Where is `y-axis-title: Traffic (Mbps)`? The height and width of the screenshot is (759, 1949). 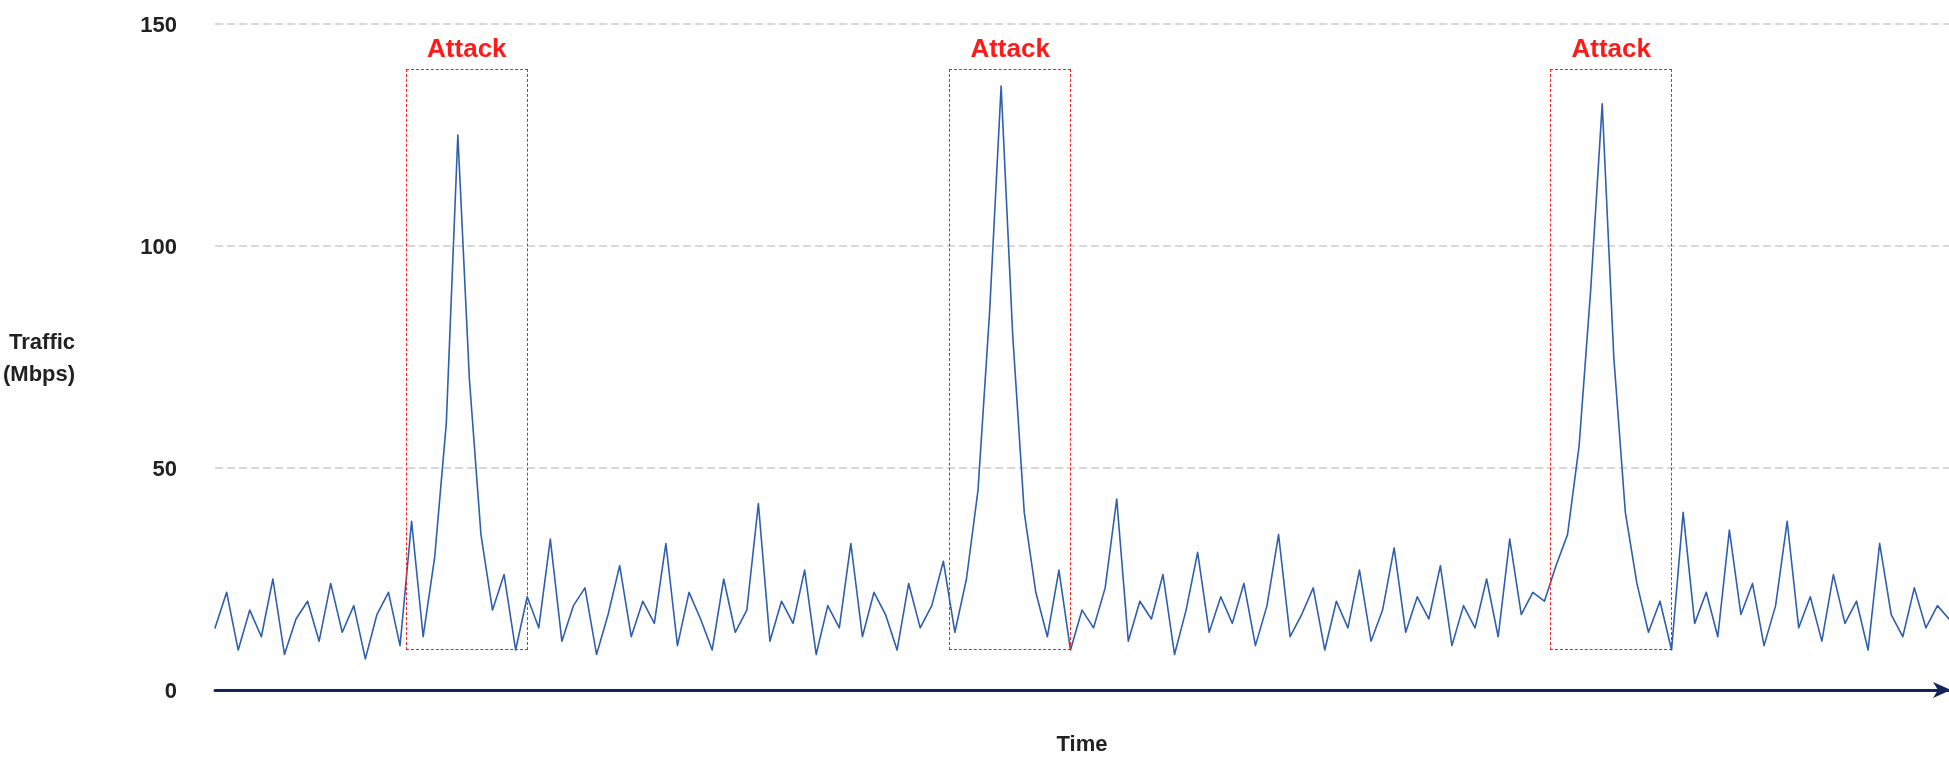
y-axis-title: Traffic (Mbps) is located at coordinates (39, 357).